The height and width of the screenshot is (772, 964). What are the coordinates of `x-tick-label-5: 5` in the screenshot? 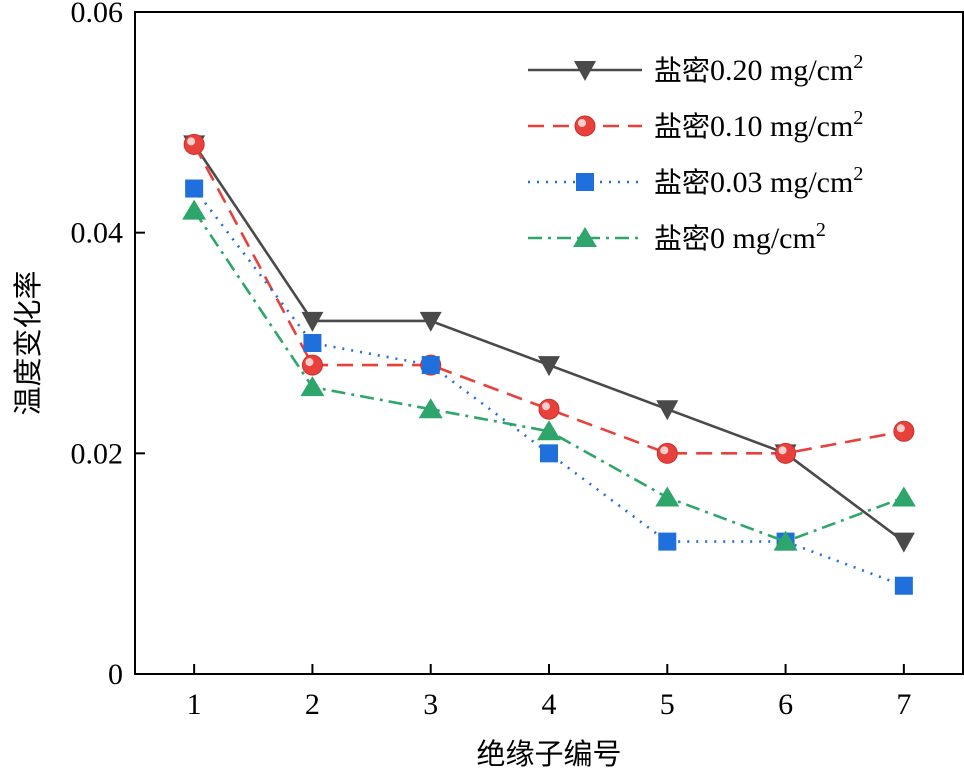 It's located at (667, 704).